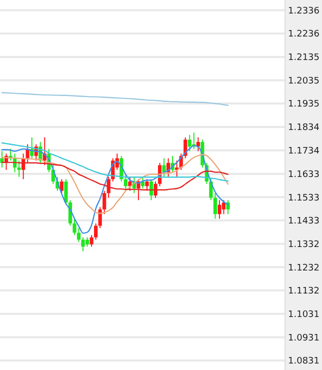 The width and height of the screenshot is (322, 370). I want to click on y-tick-label: 1.0831, so click(304, 361).